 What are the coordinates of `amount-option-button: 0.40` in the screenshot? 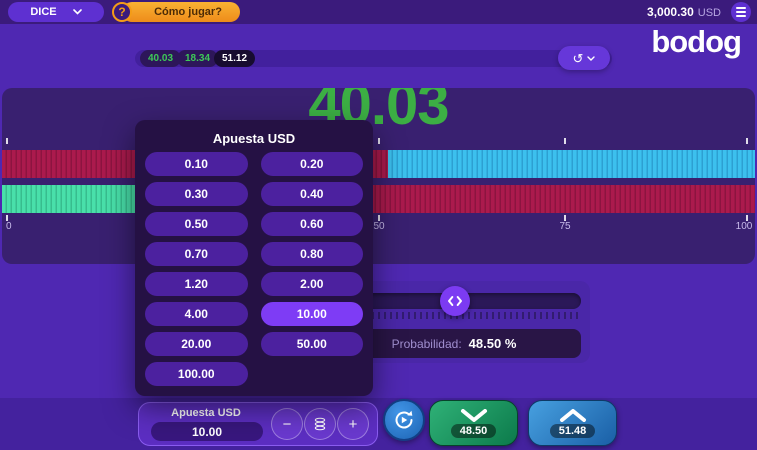 It's located at (311, 194).